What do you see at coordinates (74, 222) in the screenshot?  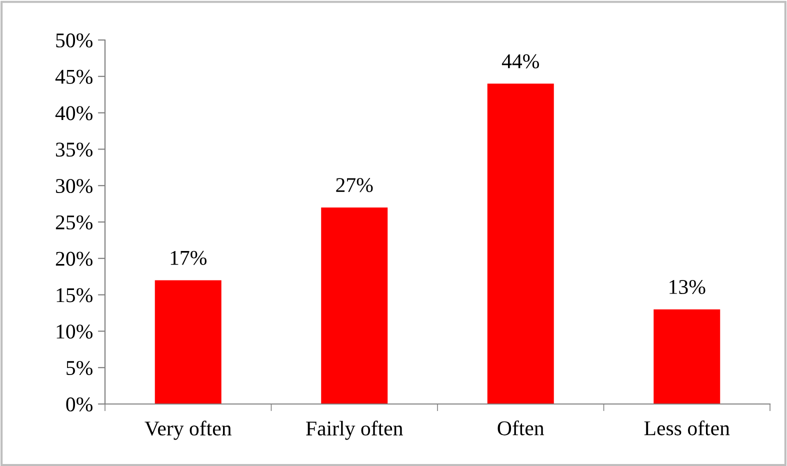 I see `y-tick-label: 25%` at bounding box center [74, 222].